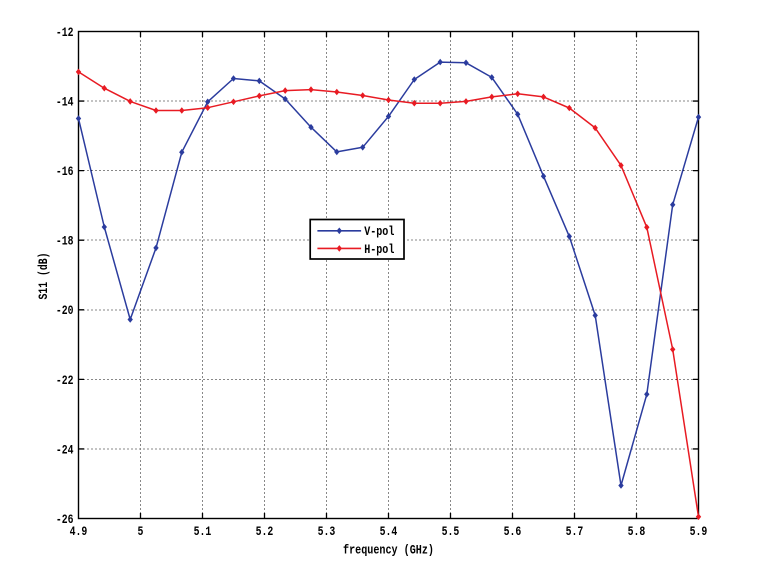 The height and width of the screenshot is (587, 764). I want to click on svg-text: 5.5, so click(451, 532).